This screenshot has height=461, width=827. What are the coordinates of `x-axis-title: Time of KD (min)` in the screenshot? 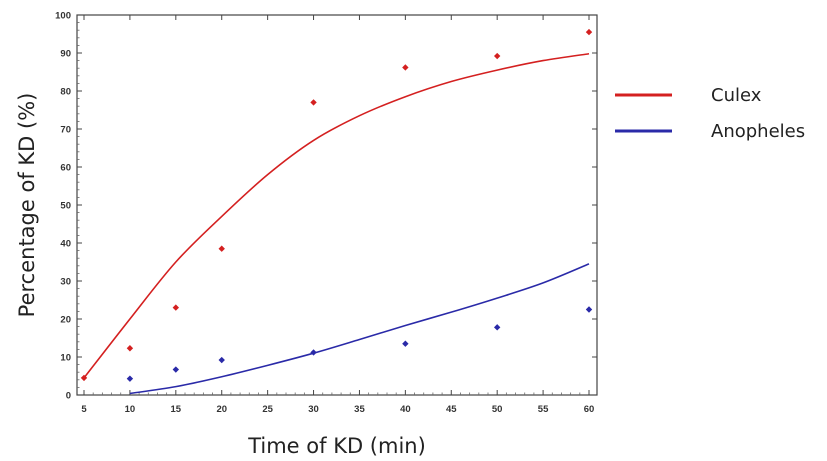 It's located at (336, 446).